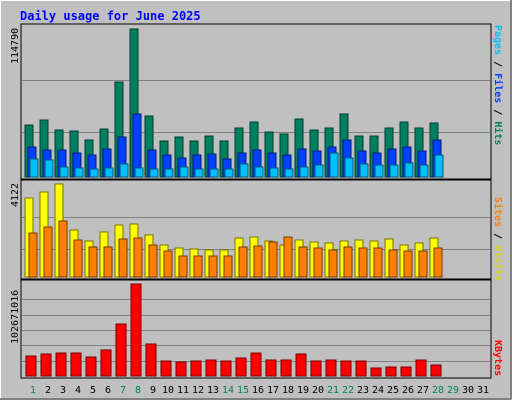  What do you see at coordinates (108, 390) in the screenshot?
I see `x-tick-label: 6` at bounding box center [108, 390].